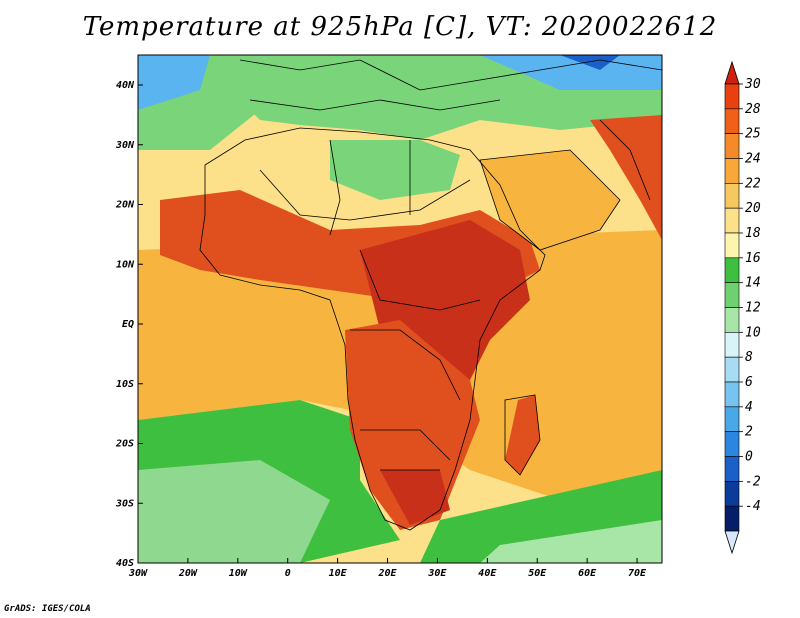  Describe the element at coordinates (125, 145) in the screenshot. I see `y-tick-label: 30N` at that location.